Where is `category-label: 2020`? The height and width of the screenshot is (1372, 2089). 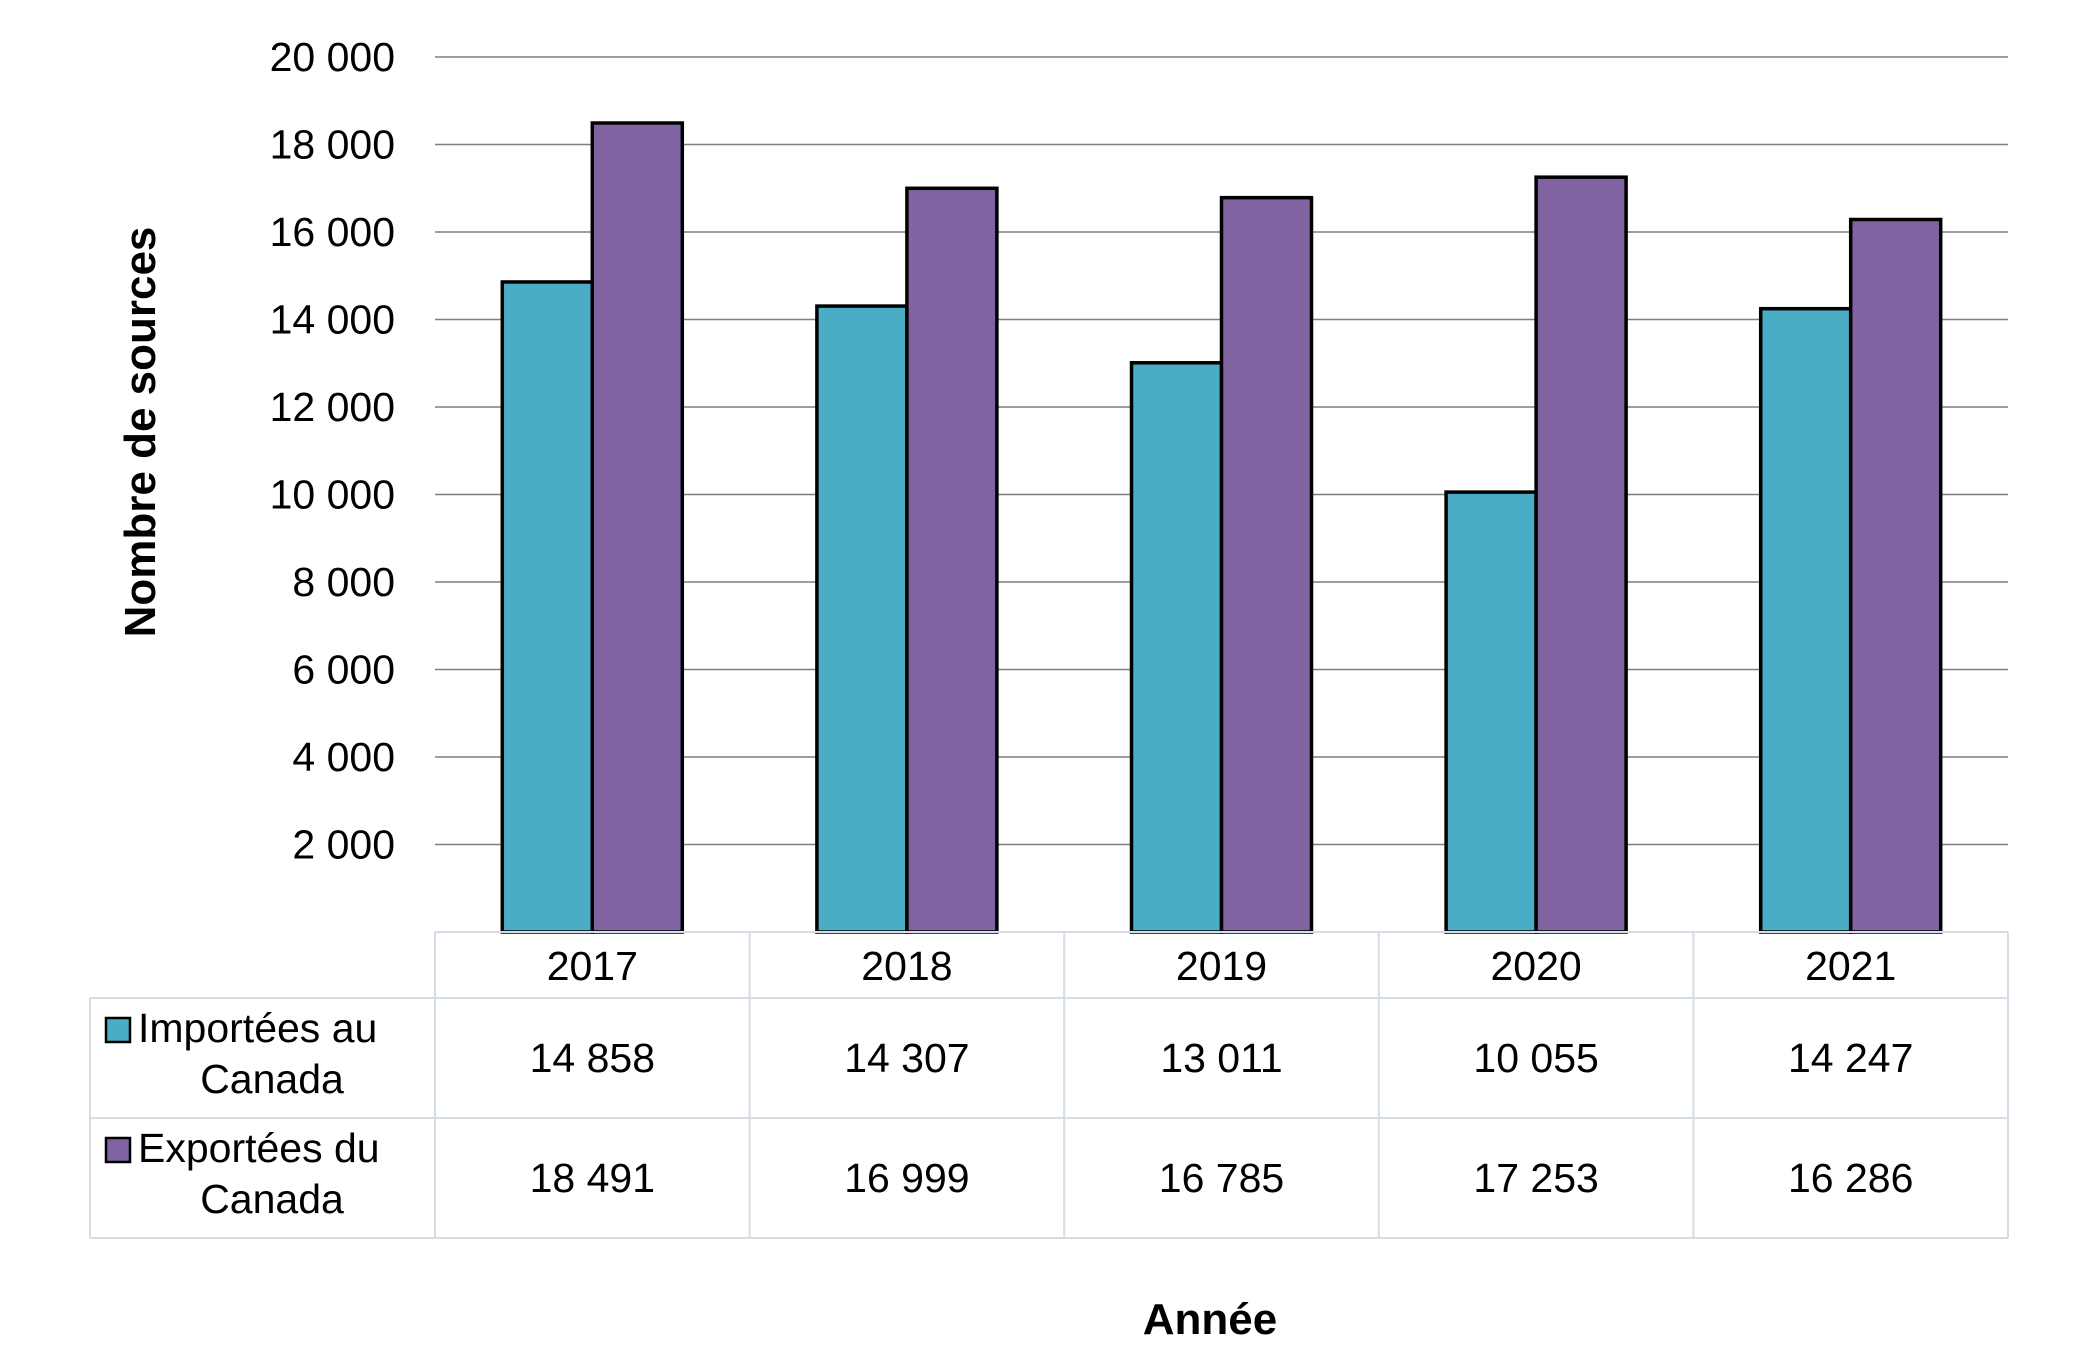
category-label: 2020 is located at coordinates (1535, 966).